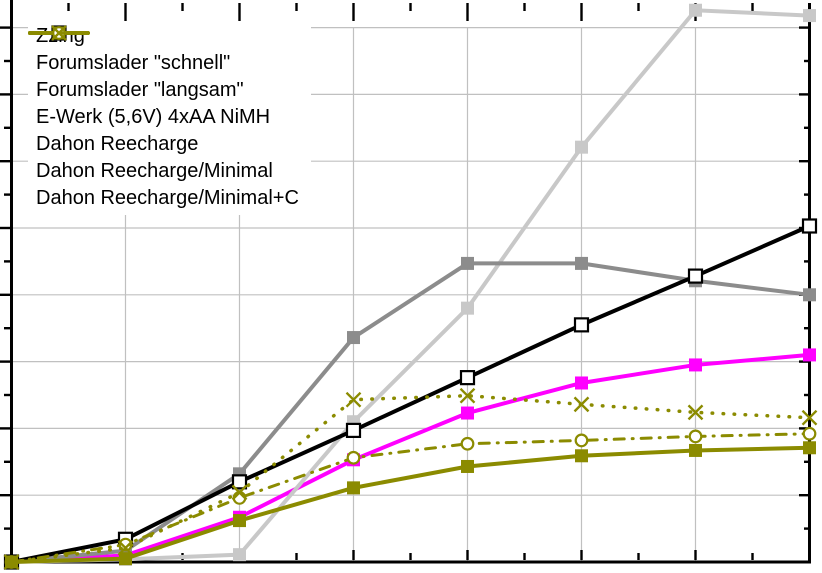 The image size is (822, 573). What do you see at coordinates (133, 62) in the screenshot?
I see `legend-label: Forumslader "schnell"` at bounding box center [133, 62].